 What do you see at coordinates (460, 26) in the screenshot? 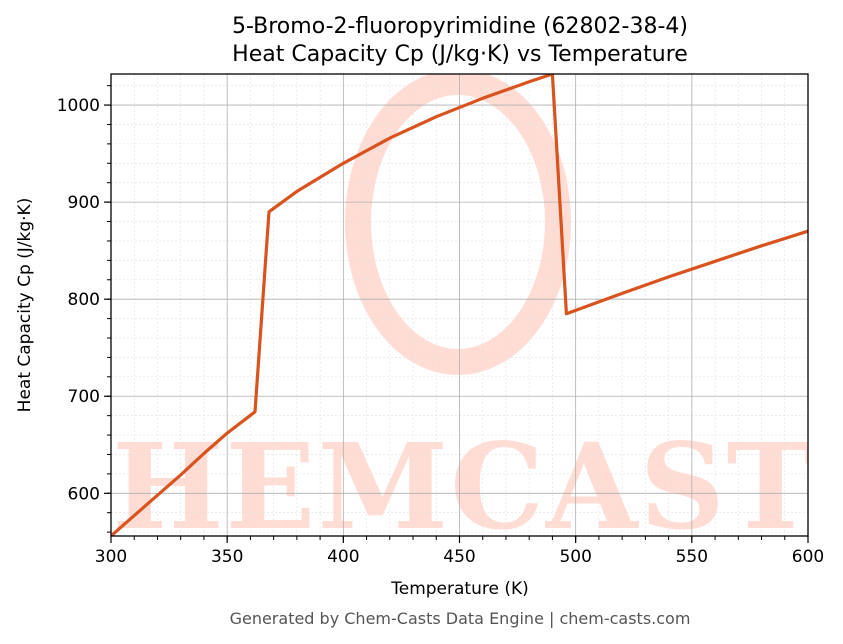
I see `chart-title-line1: 5-Bromo-2-fluoropyrimidine (62802-38-4)` at bounding box center [460, 26].